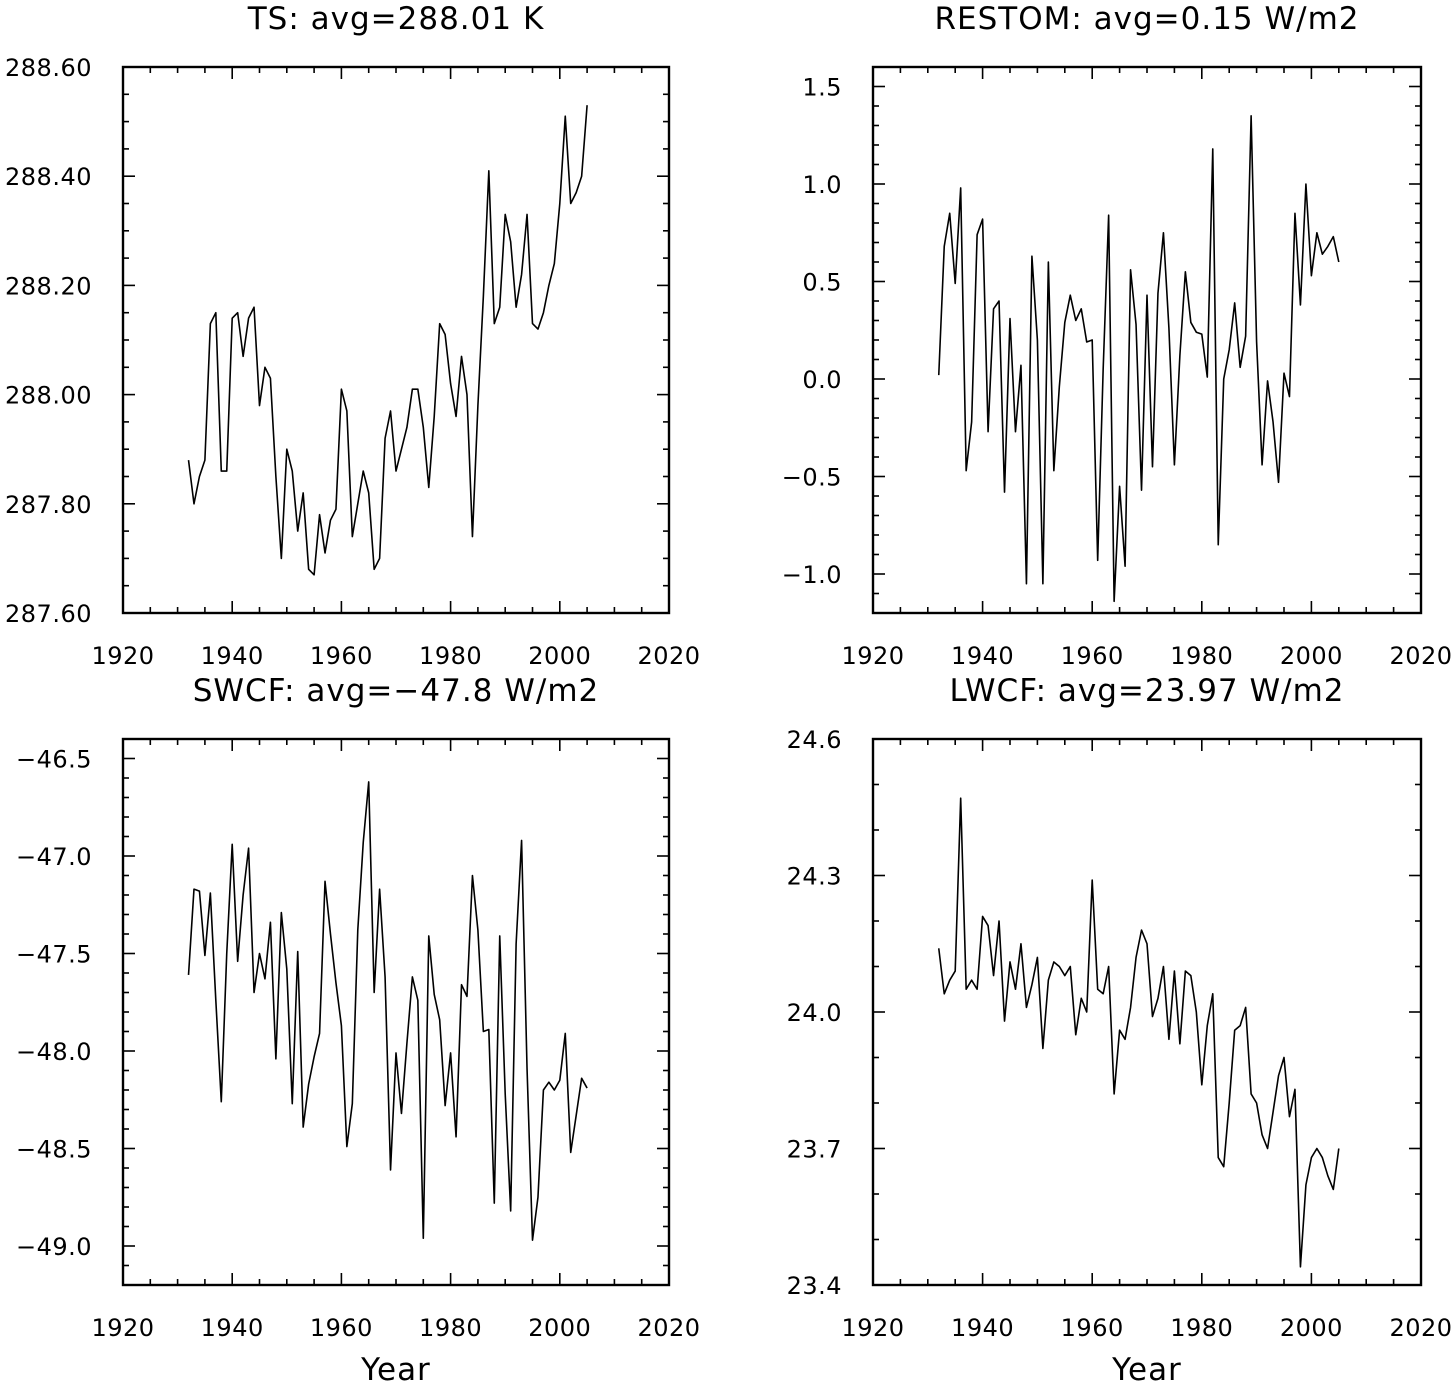 This screenshot has height=1383, width=1453. What do you see at coordinates (48, 614) in the screenshot?
I see `ts-y-tick-label: 287.60` at bounding box center [48, 614].